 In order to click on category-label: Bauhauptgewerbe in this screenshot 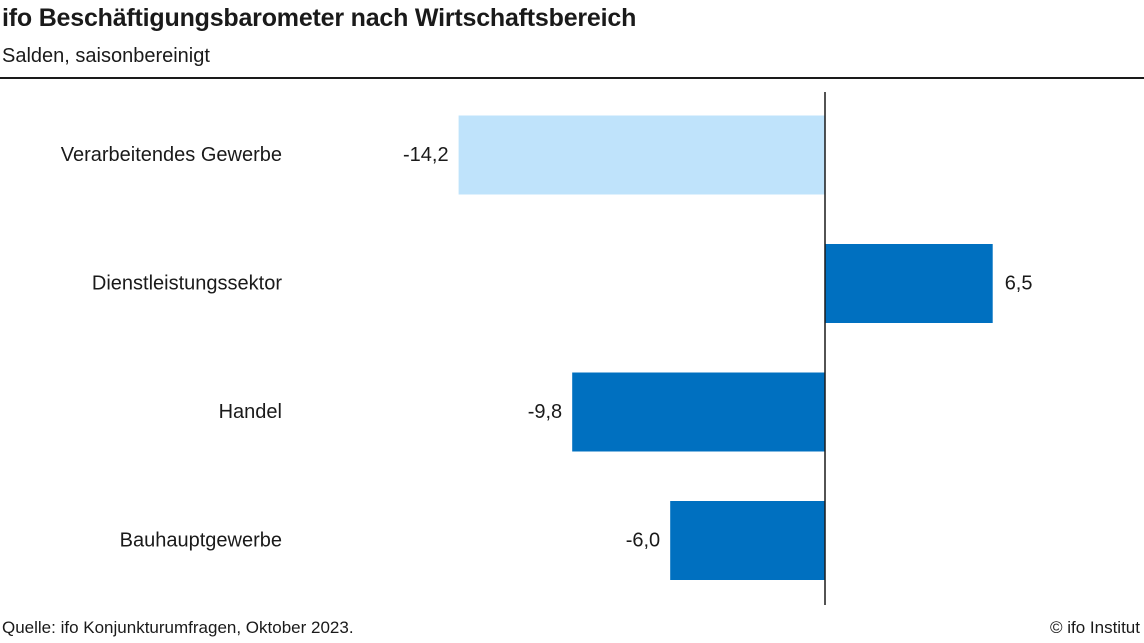, I will do `click(201, 541)`.